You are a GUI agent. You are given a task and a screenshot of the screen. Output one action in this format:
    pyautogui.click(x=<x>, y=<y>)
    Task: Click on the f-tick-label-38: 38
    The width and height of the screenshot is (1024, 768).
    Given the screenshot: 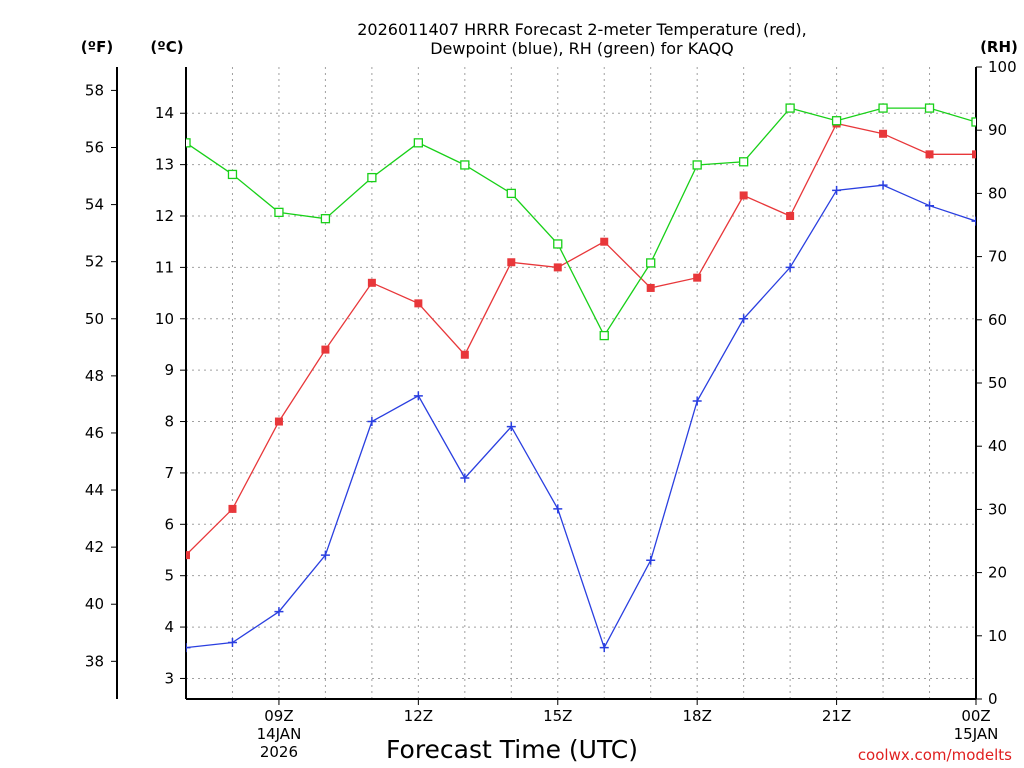 What is the action you would take?
    pyautogui.click(x=94, y=661)
    